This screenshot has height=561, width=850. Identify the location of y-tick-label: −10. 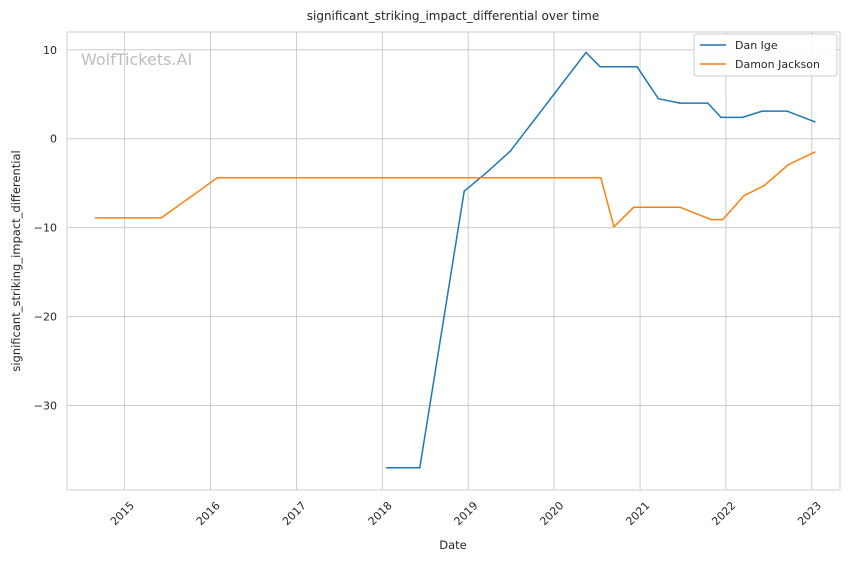
(45, 228).